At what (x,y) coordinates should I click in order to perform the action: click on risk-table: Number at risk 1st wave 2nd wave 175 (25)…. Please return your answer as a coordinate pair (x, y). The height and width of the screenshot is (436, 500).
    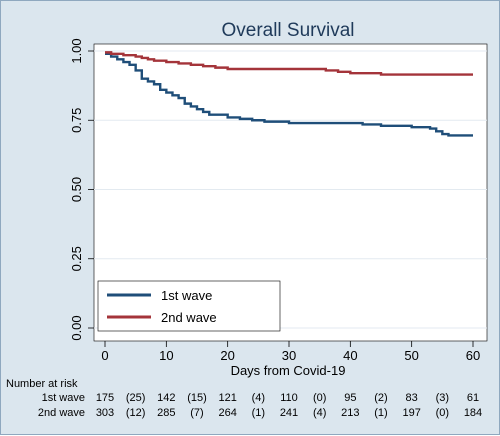
    Looking at the image, I should click on (244, 398).